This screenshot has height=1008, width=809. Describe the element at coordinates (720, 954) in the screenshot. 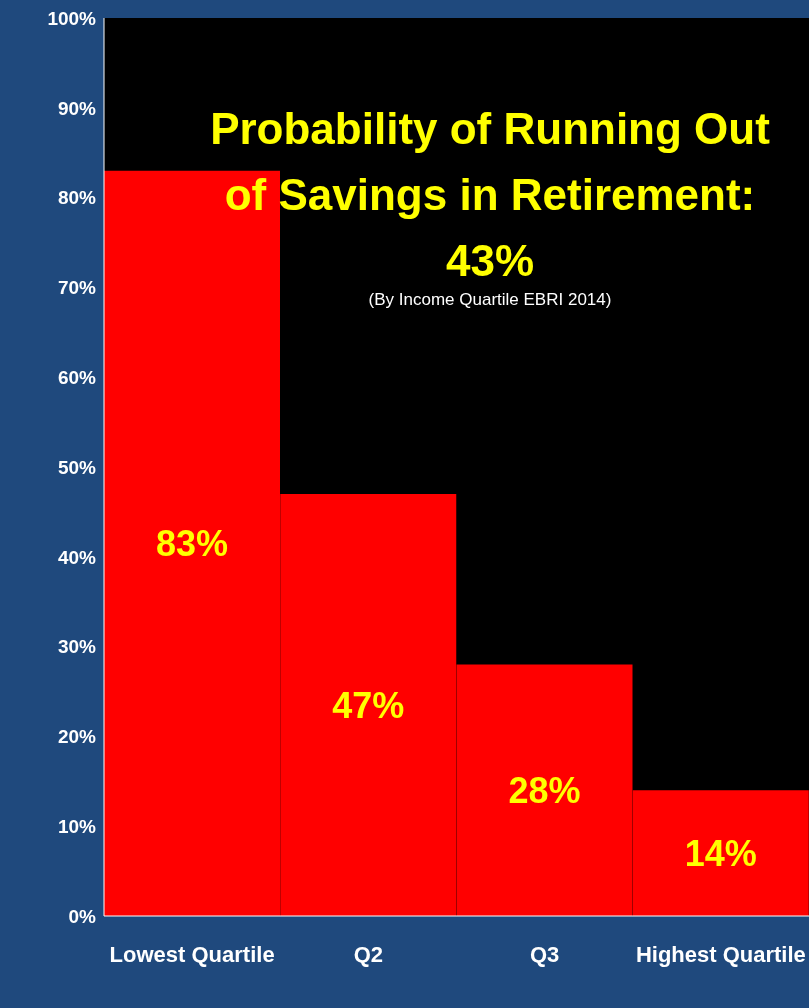

I see `x-tick-label: Highest Quartile` at that location.